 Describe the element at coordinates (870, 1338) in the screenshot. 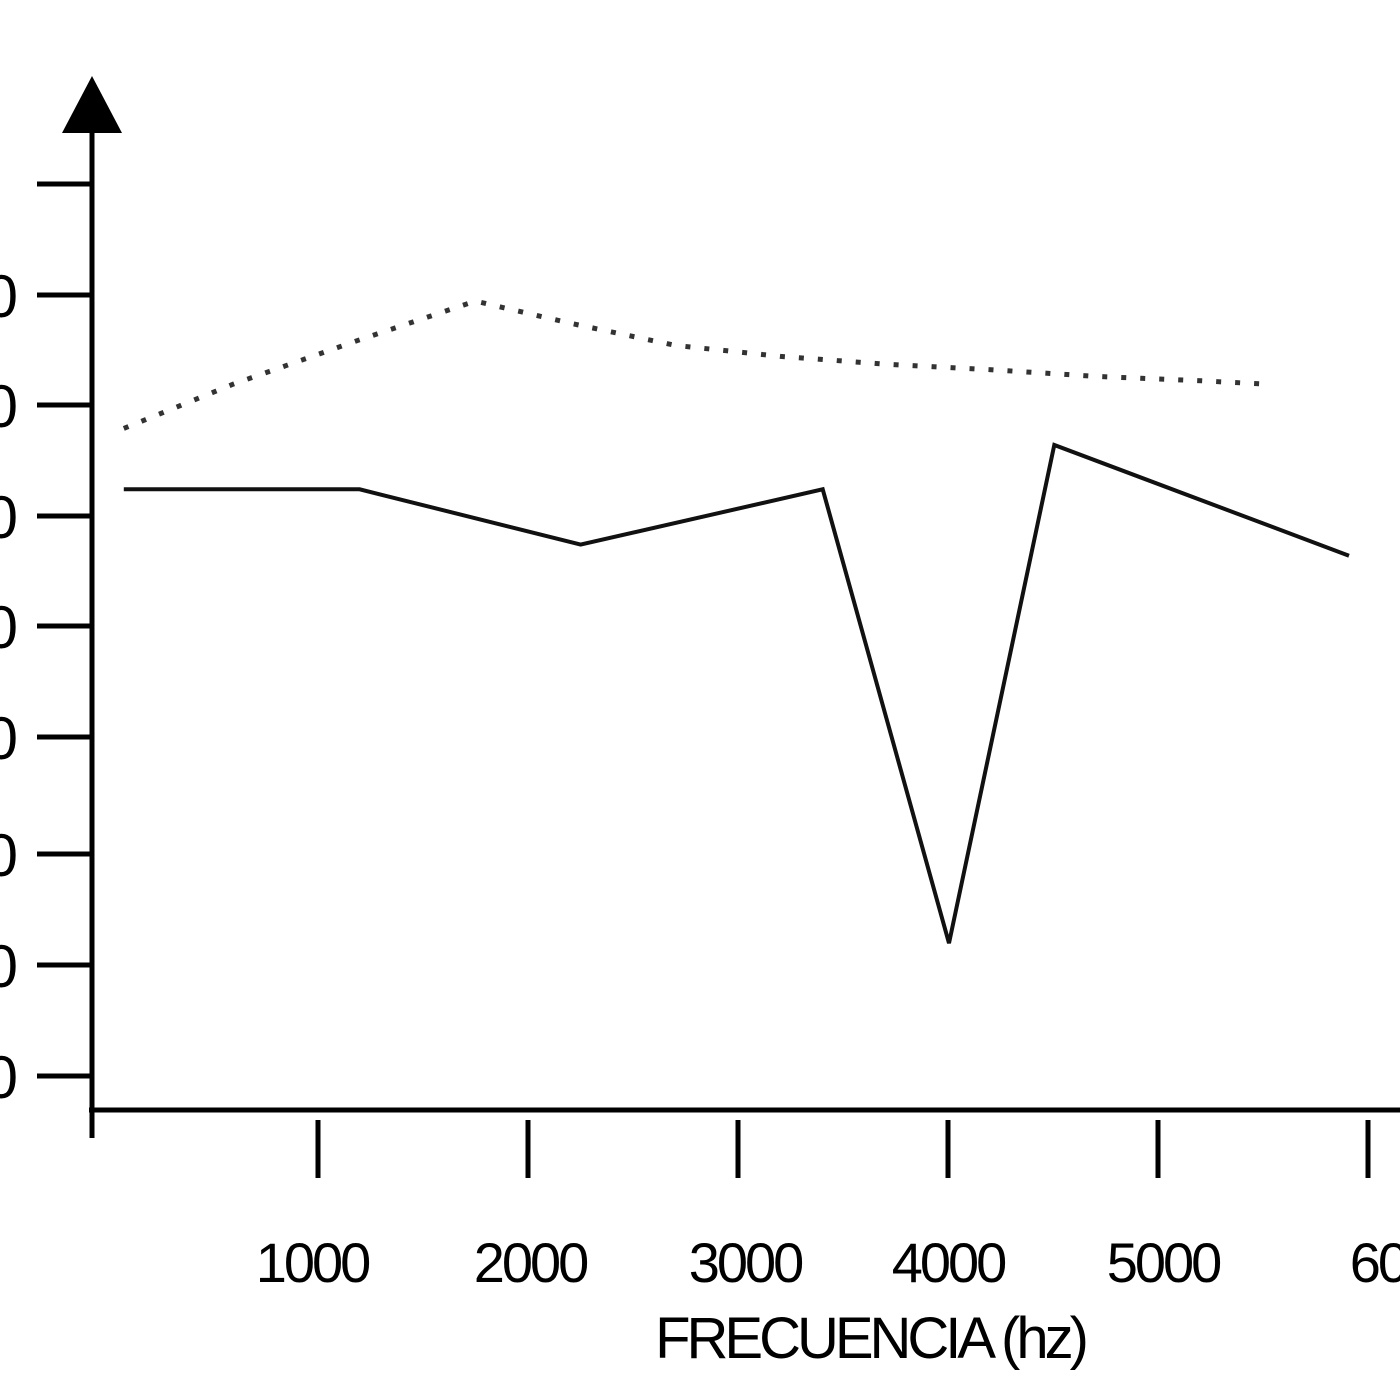

I see `x-axis-title: FRECUENCIA (hz)` at that location.